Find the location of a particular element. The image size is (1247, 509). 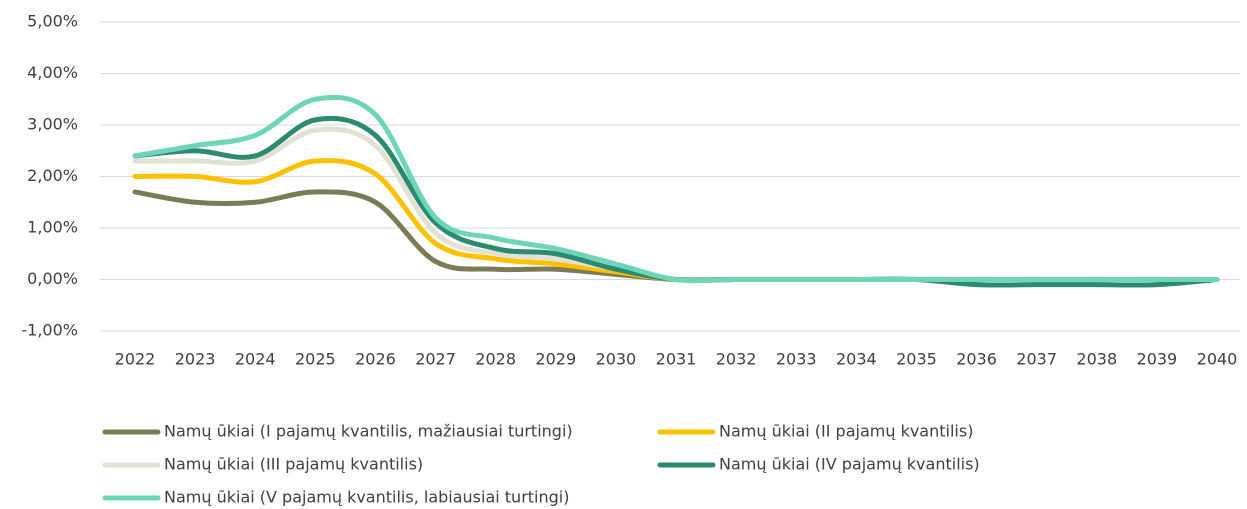

x-tick-label: 2030 is located at coordinates (616, 359).